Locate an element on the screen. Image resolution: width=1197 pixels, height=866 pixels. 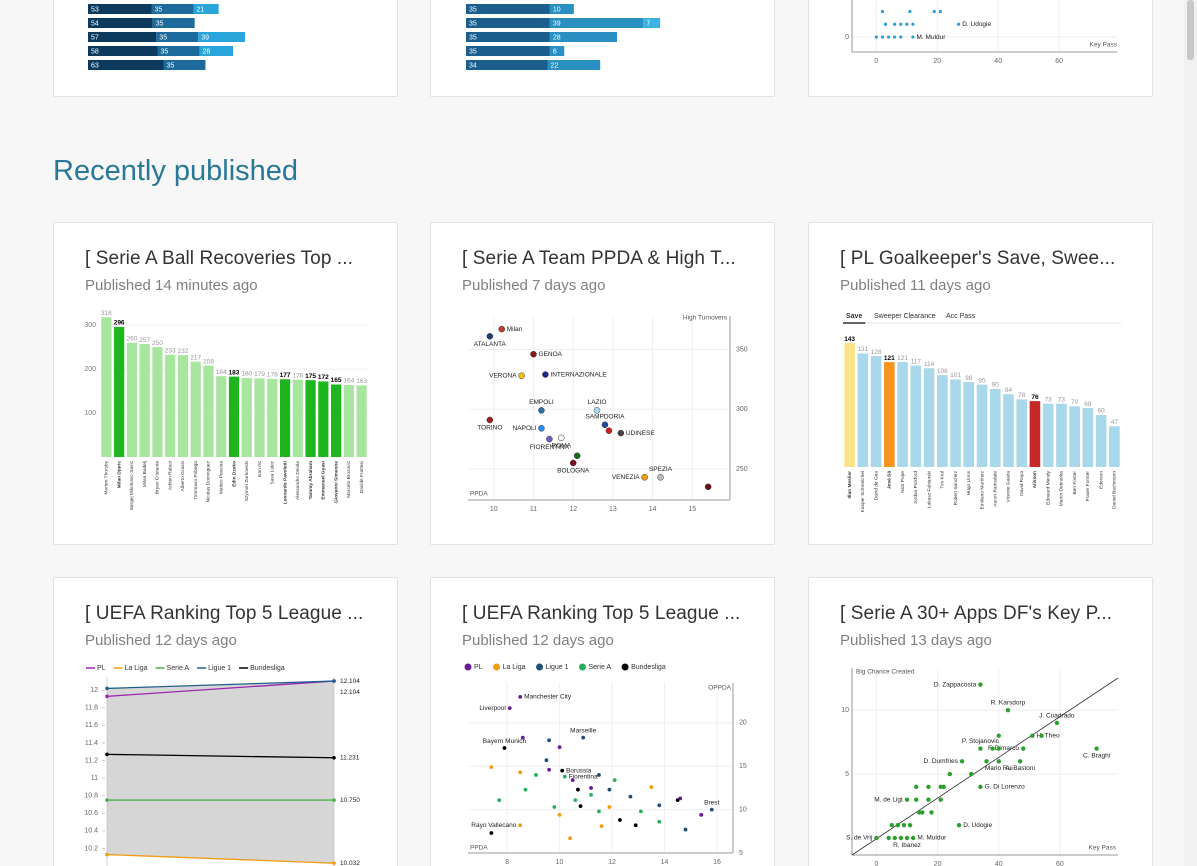
section-title: Recently published is located at coordinates (176, 171).